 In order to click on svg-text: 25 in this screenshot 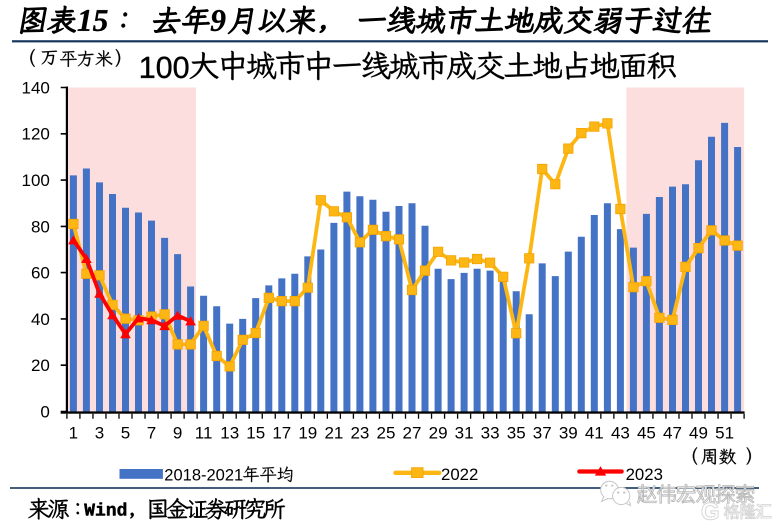, I will do `click(386, 433)`.